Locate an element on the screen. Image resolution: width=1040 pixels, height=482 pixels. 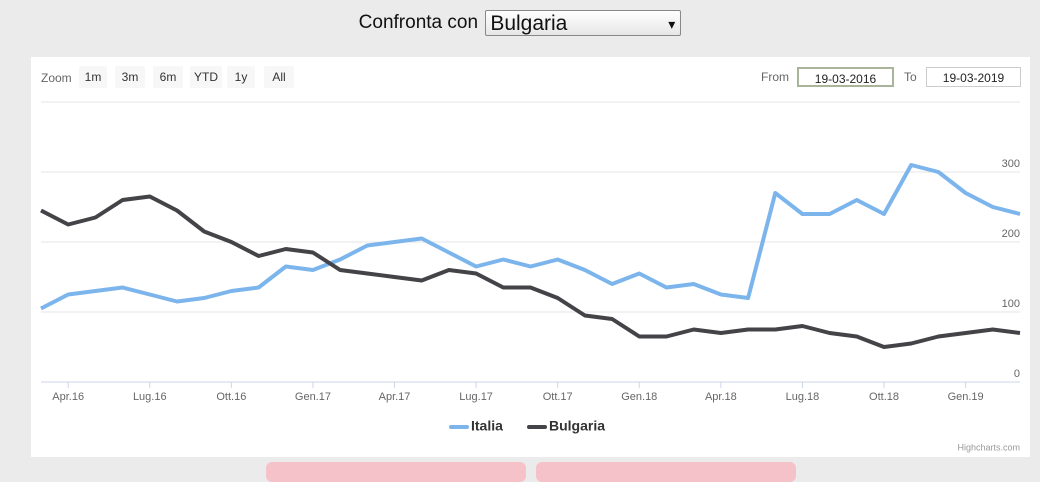
from-input: 19-03-2016 is located at coordinates (845, 77).